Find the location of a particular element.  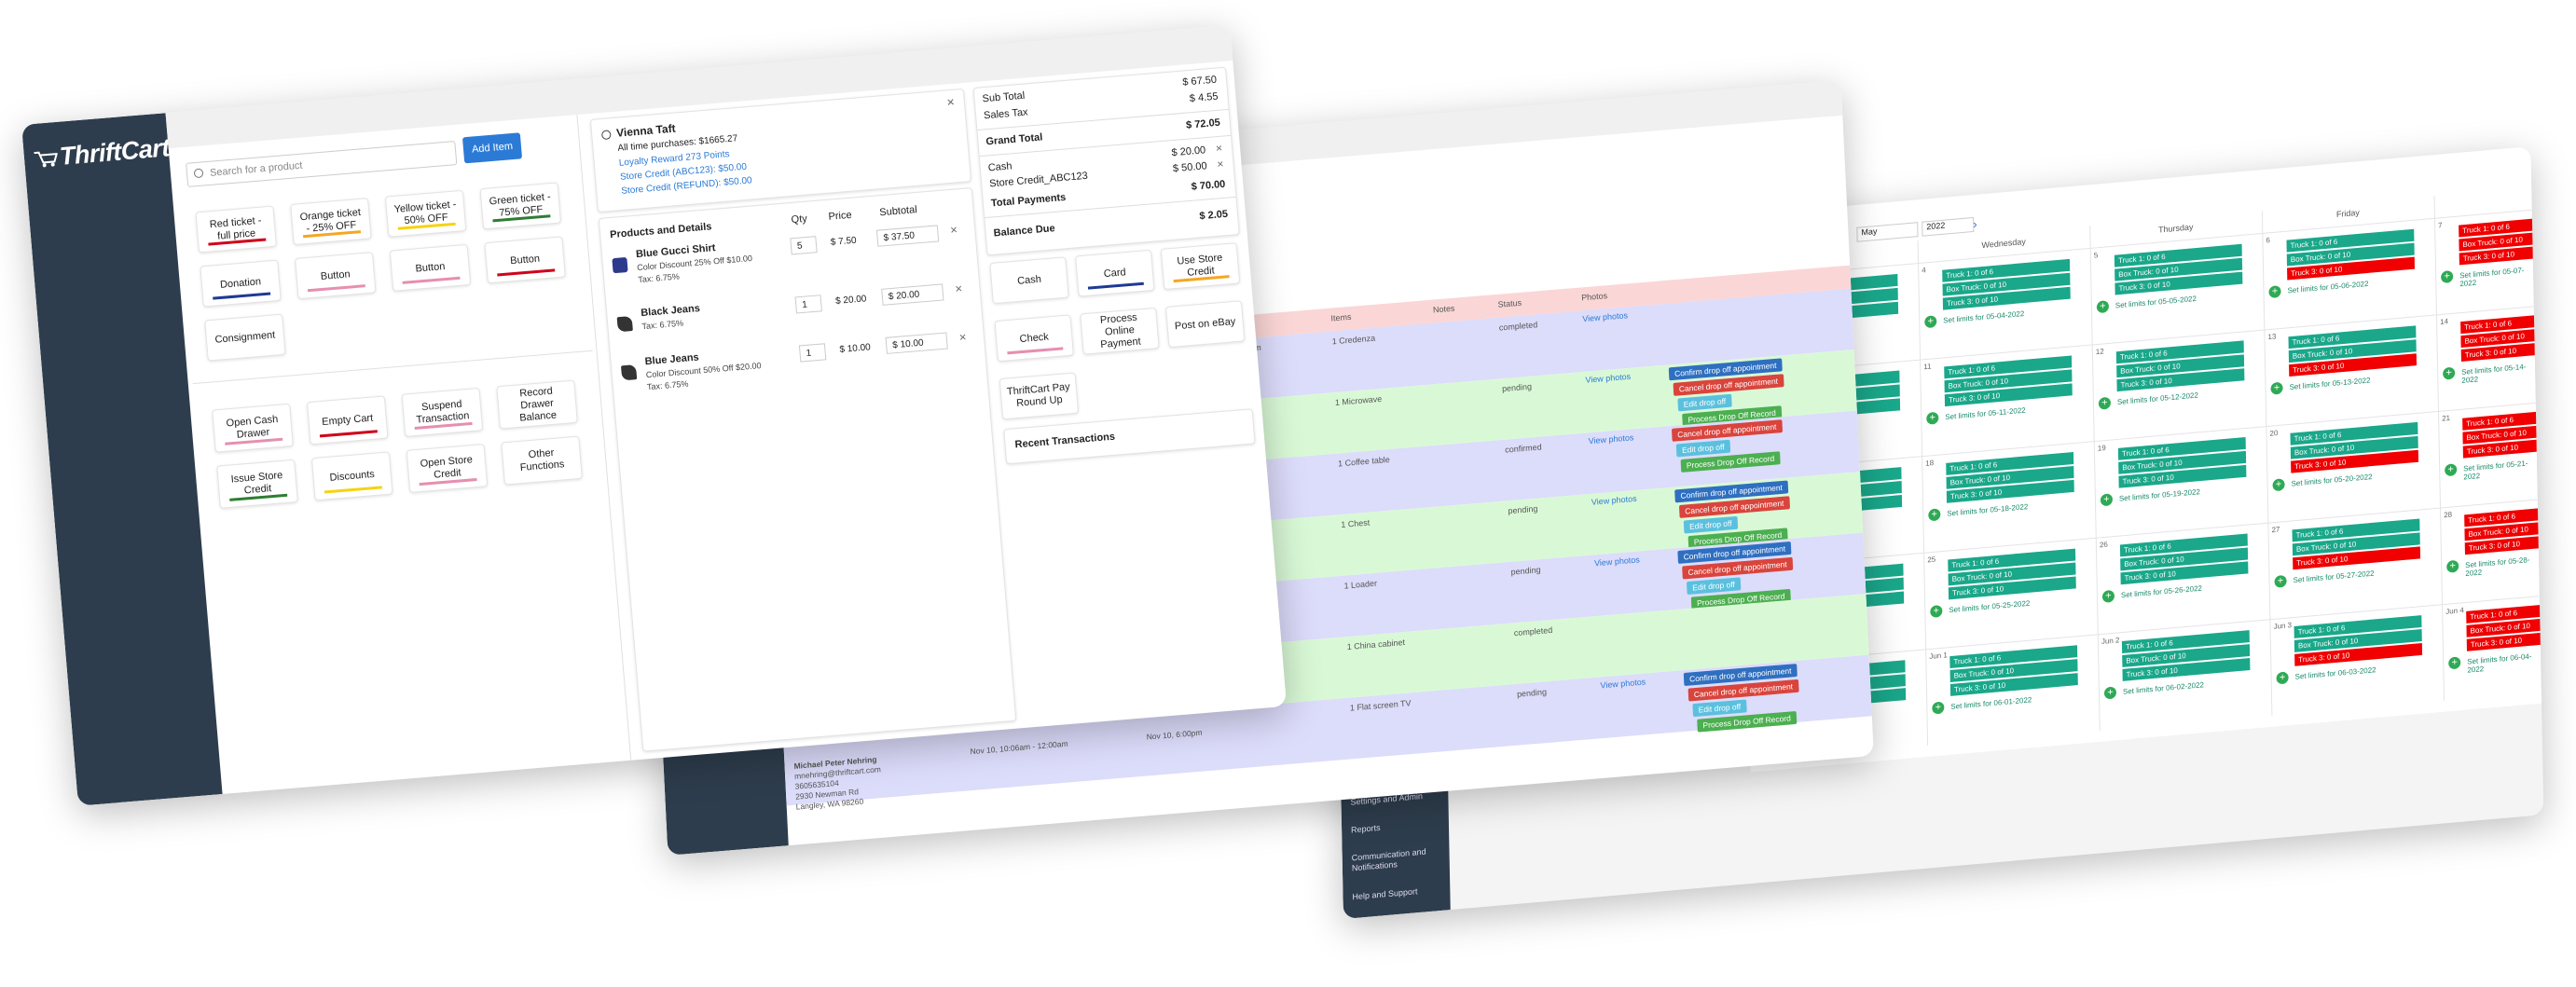

action-button: Issue Store Credit is located at coordinates (257, 484).